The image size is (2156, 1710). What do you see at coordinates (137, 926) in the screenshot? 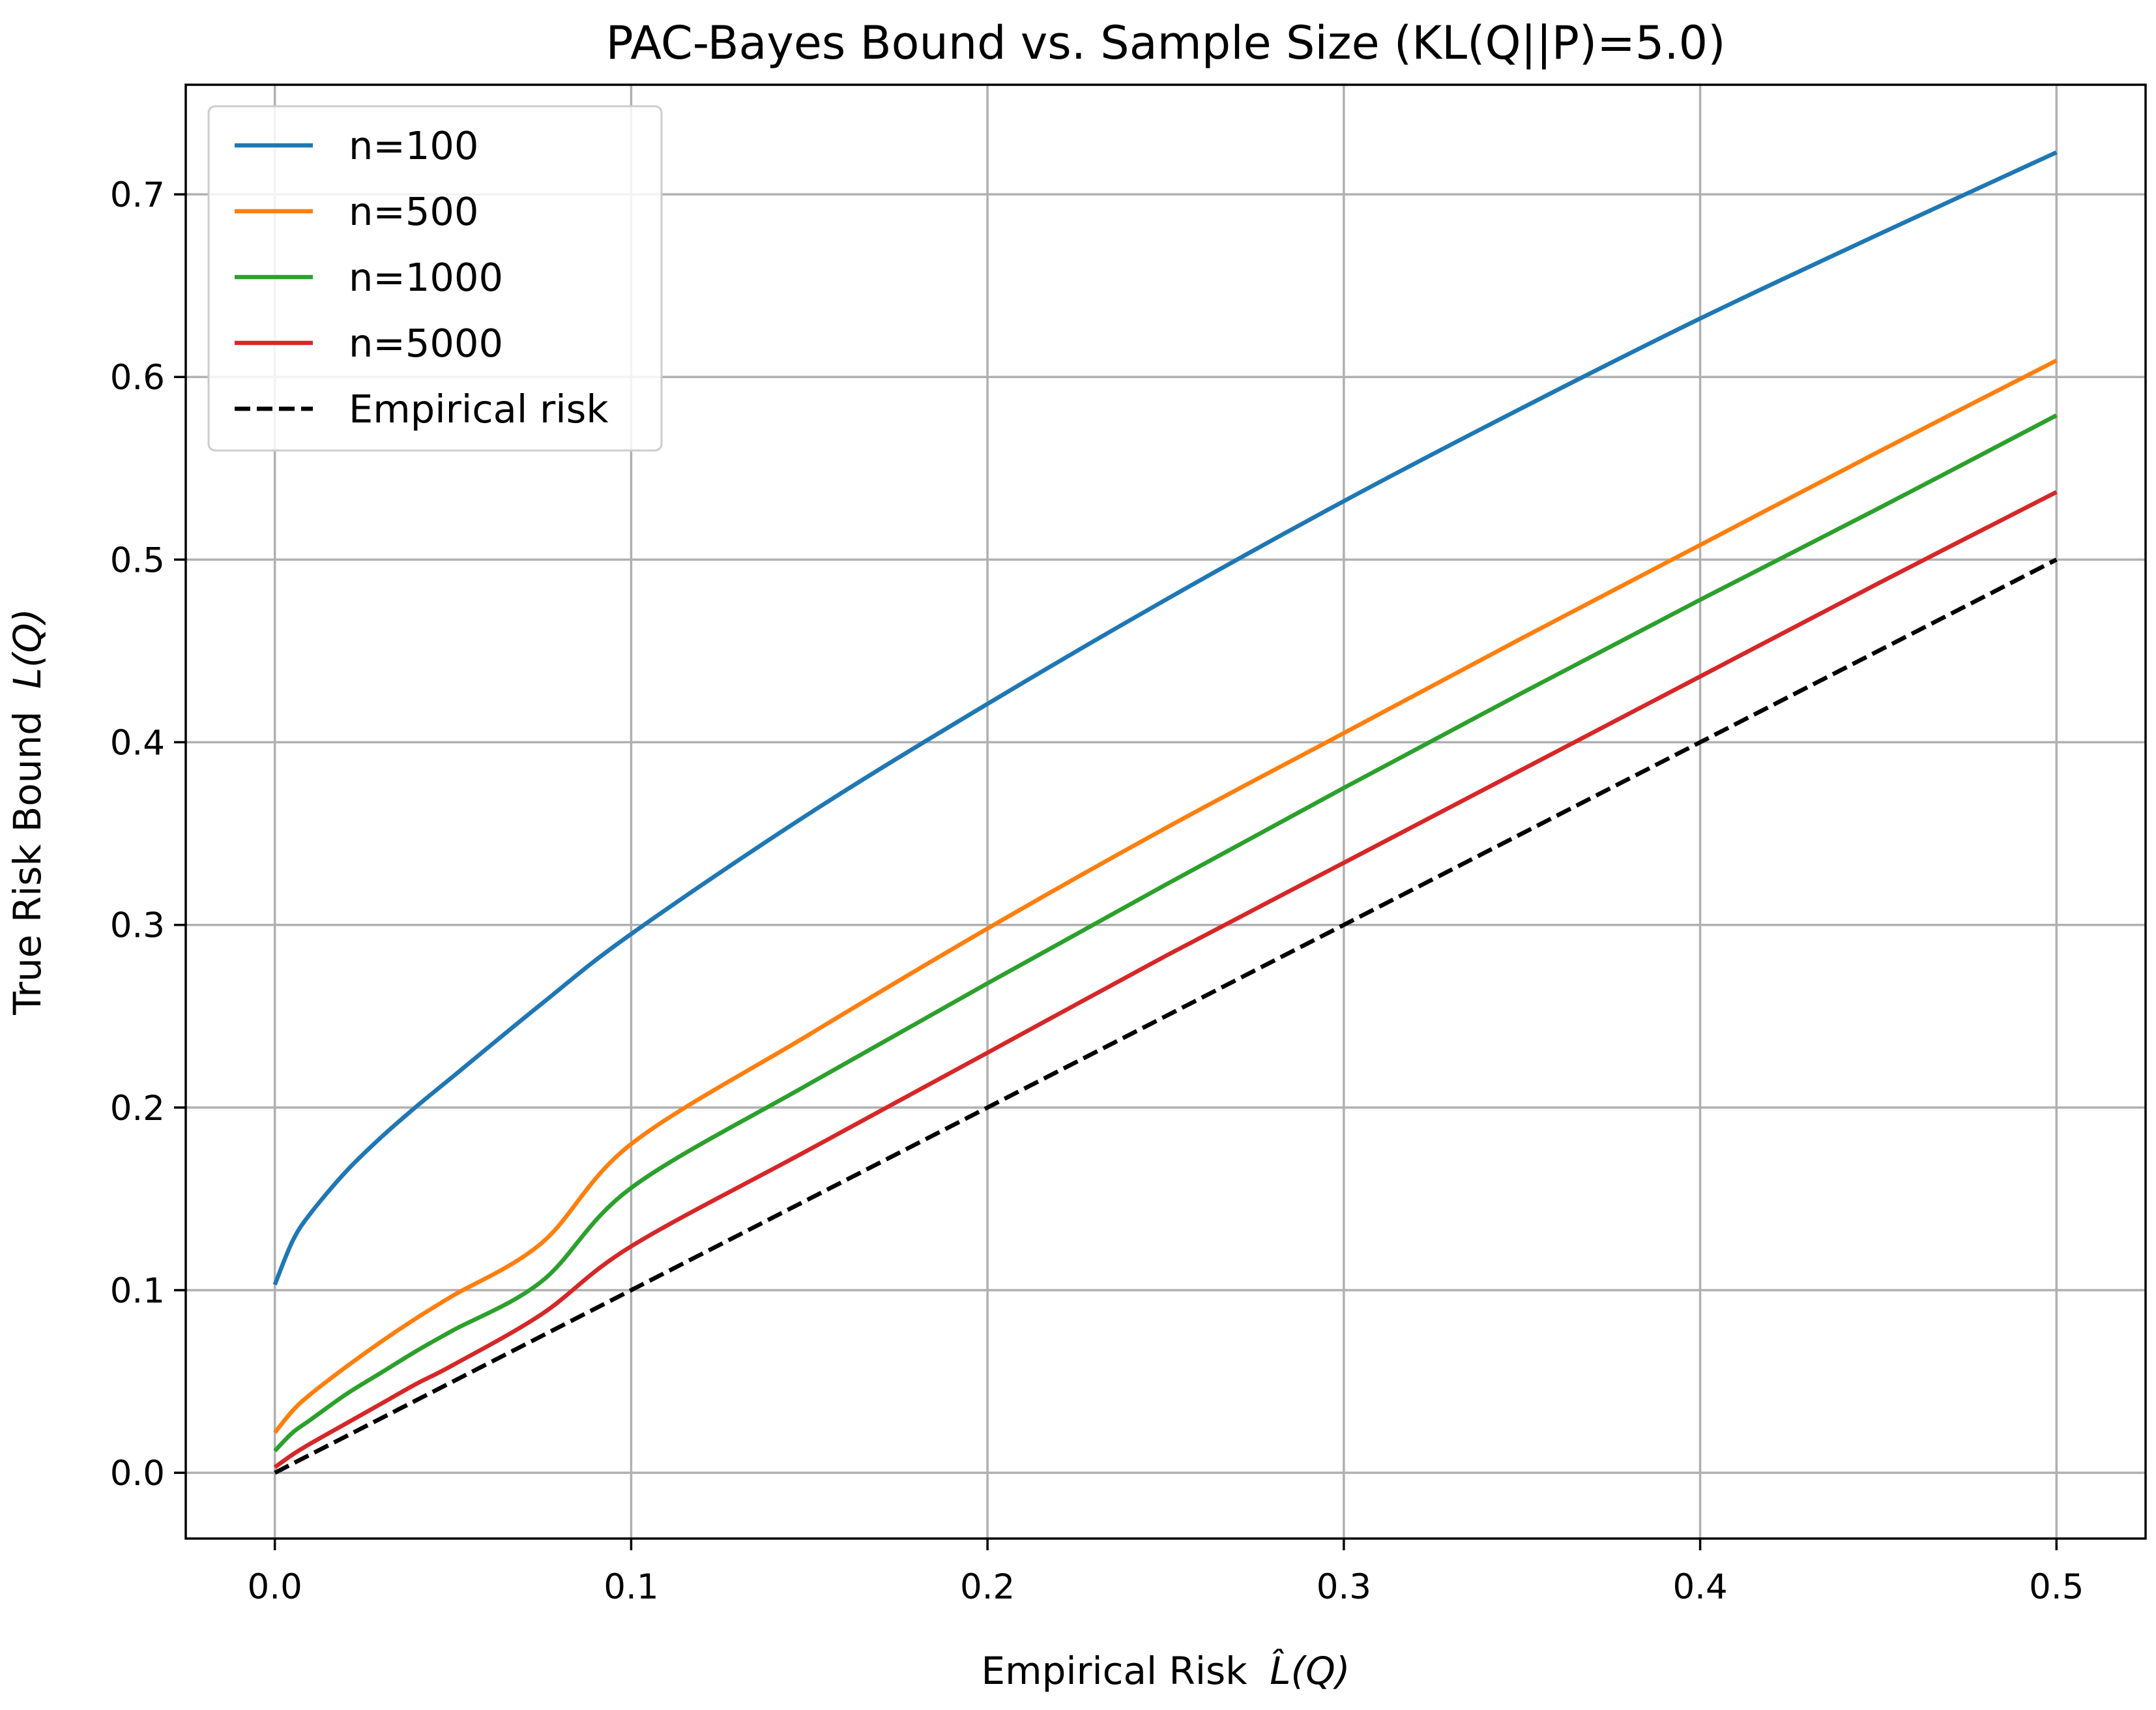
I see `y-tick-label: 0.3` at bounding box center [137, 926].